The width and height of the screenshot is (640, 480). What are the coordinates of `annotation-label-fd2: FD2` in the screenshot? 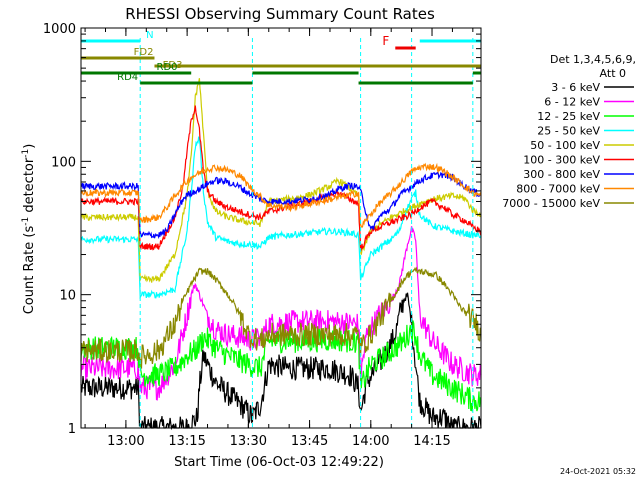 It's located at (144, 52).